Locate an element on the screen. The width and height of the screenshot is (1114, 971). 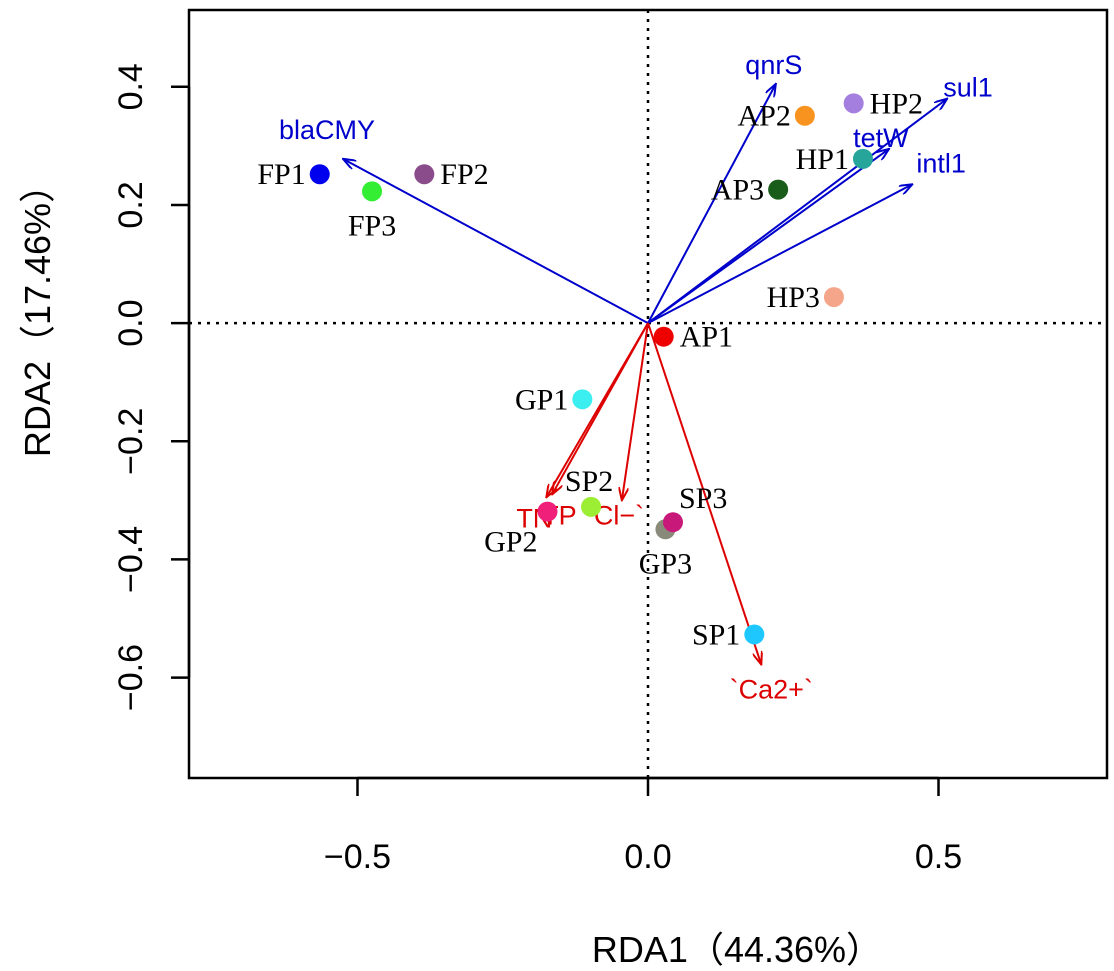
species-vector-sul1 is located at coordinates (797, 211).